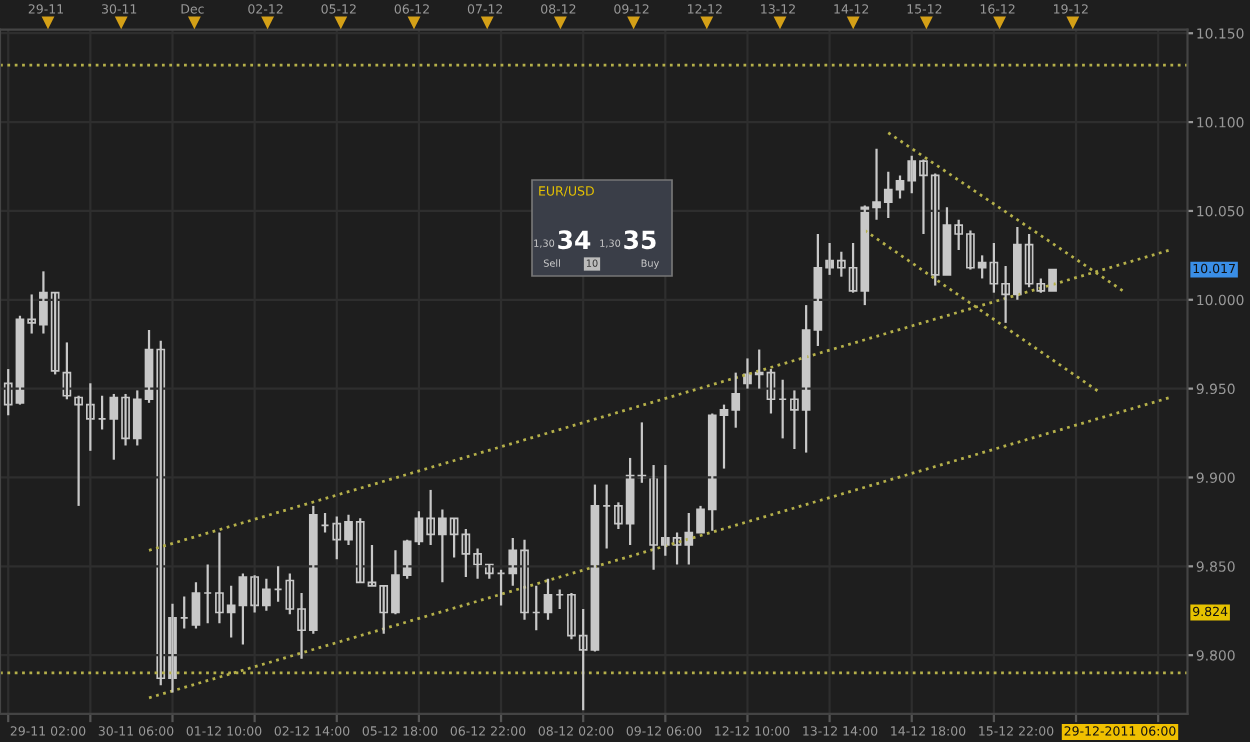 This screenshot has width=1250, height=742. What do you see at coordinates (574, 240) in the screenshot?
I see `annotation: 34` at bounding box center [574, 240].